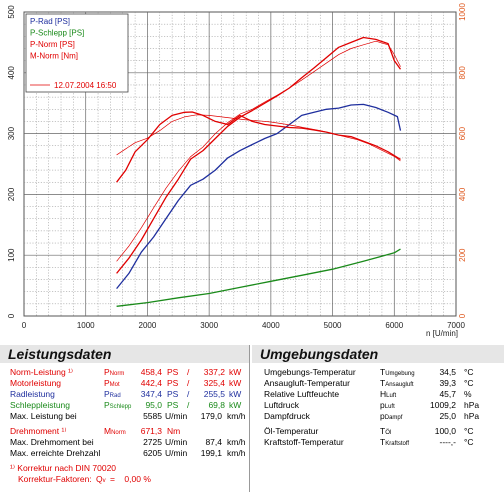 This screenshot has width=504, height=492. I want to click on environment-row-symbol: TKraftstoff, so click(394, 443).